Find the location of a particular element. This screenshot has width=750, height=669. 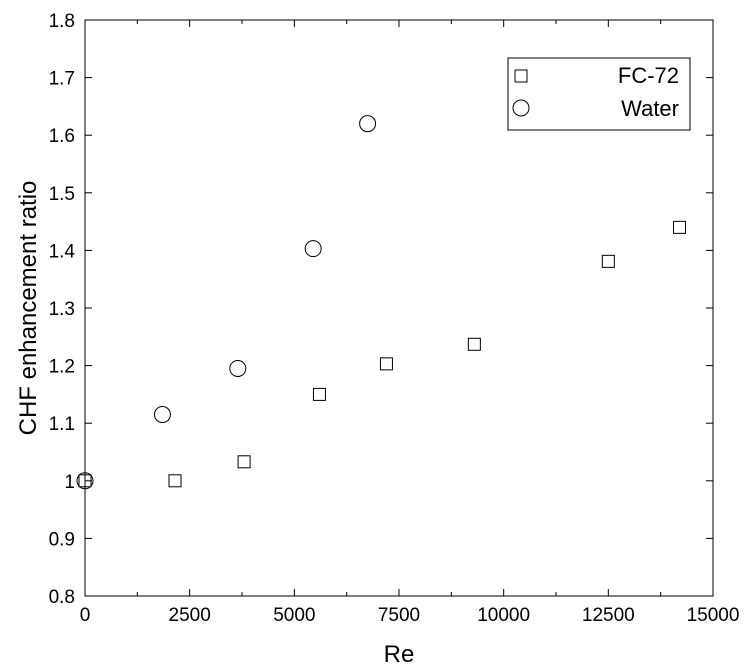

x-tick-label: 2500 is located at coordinates (190, 615).